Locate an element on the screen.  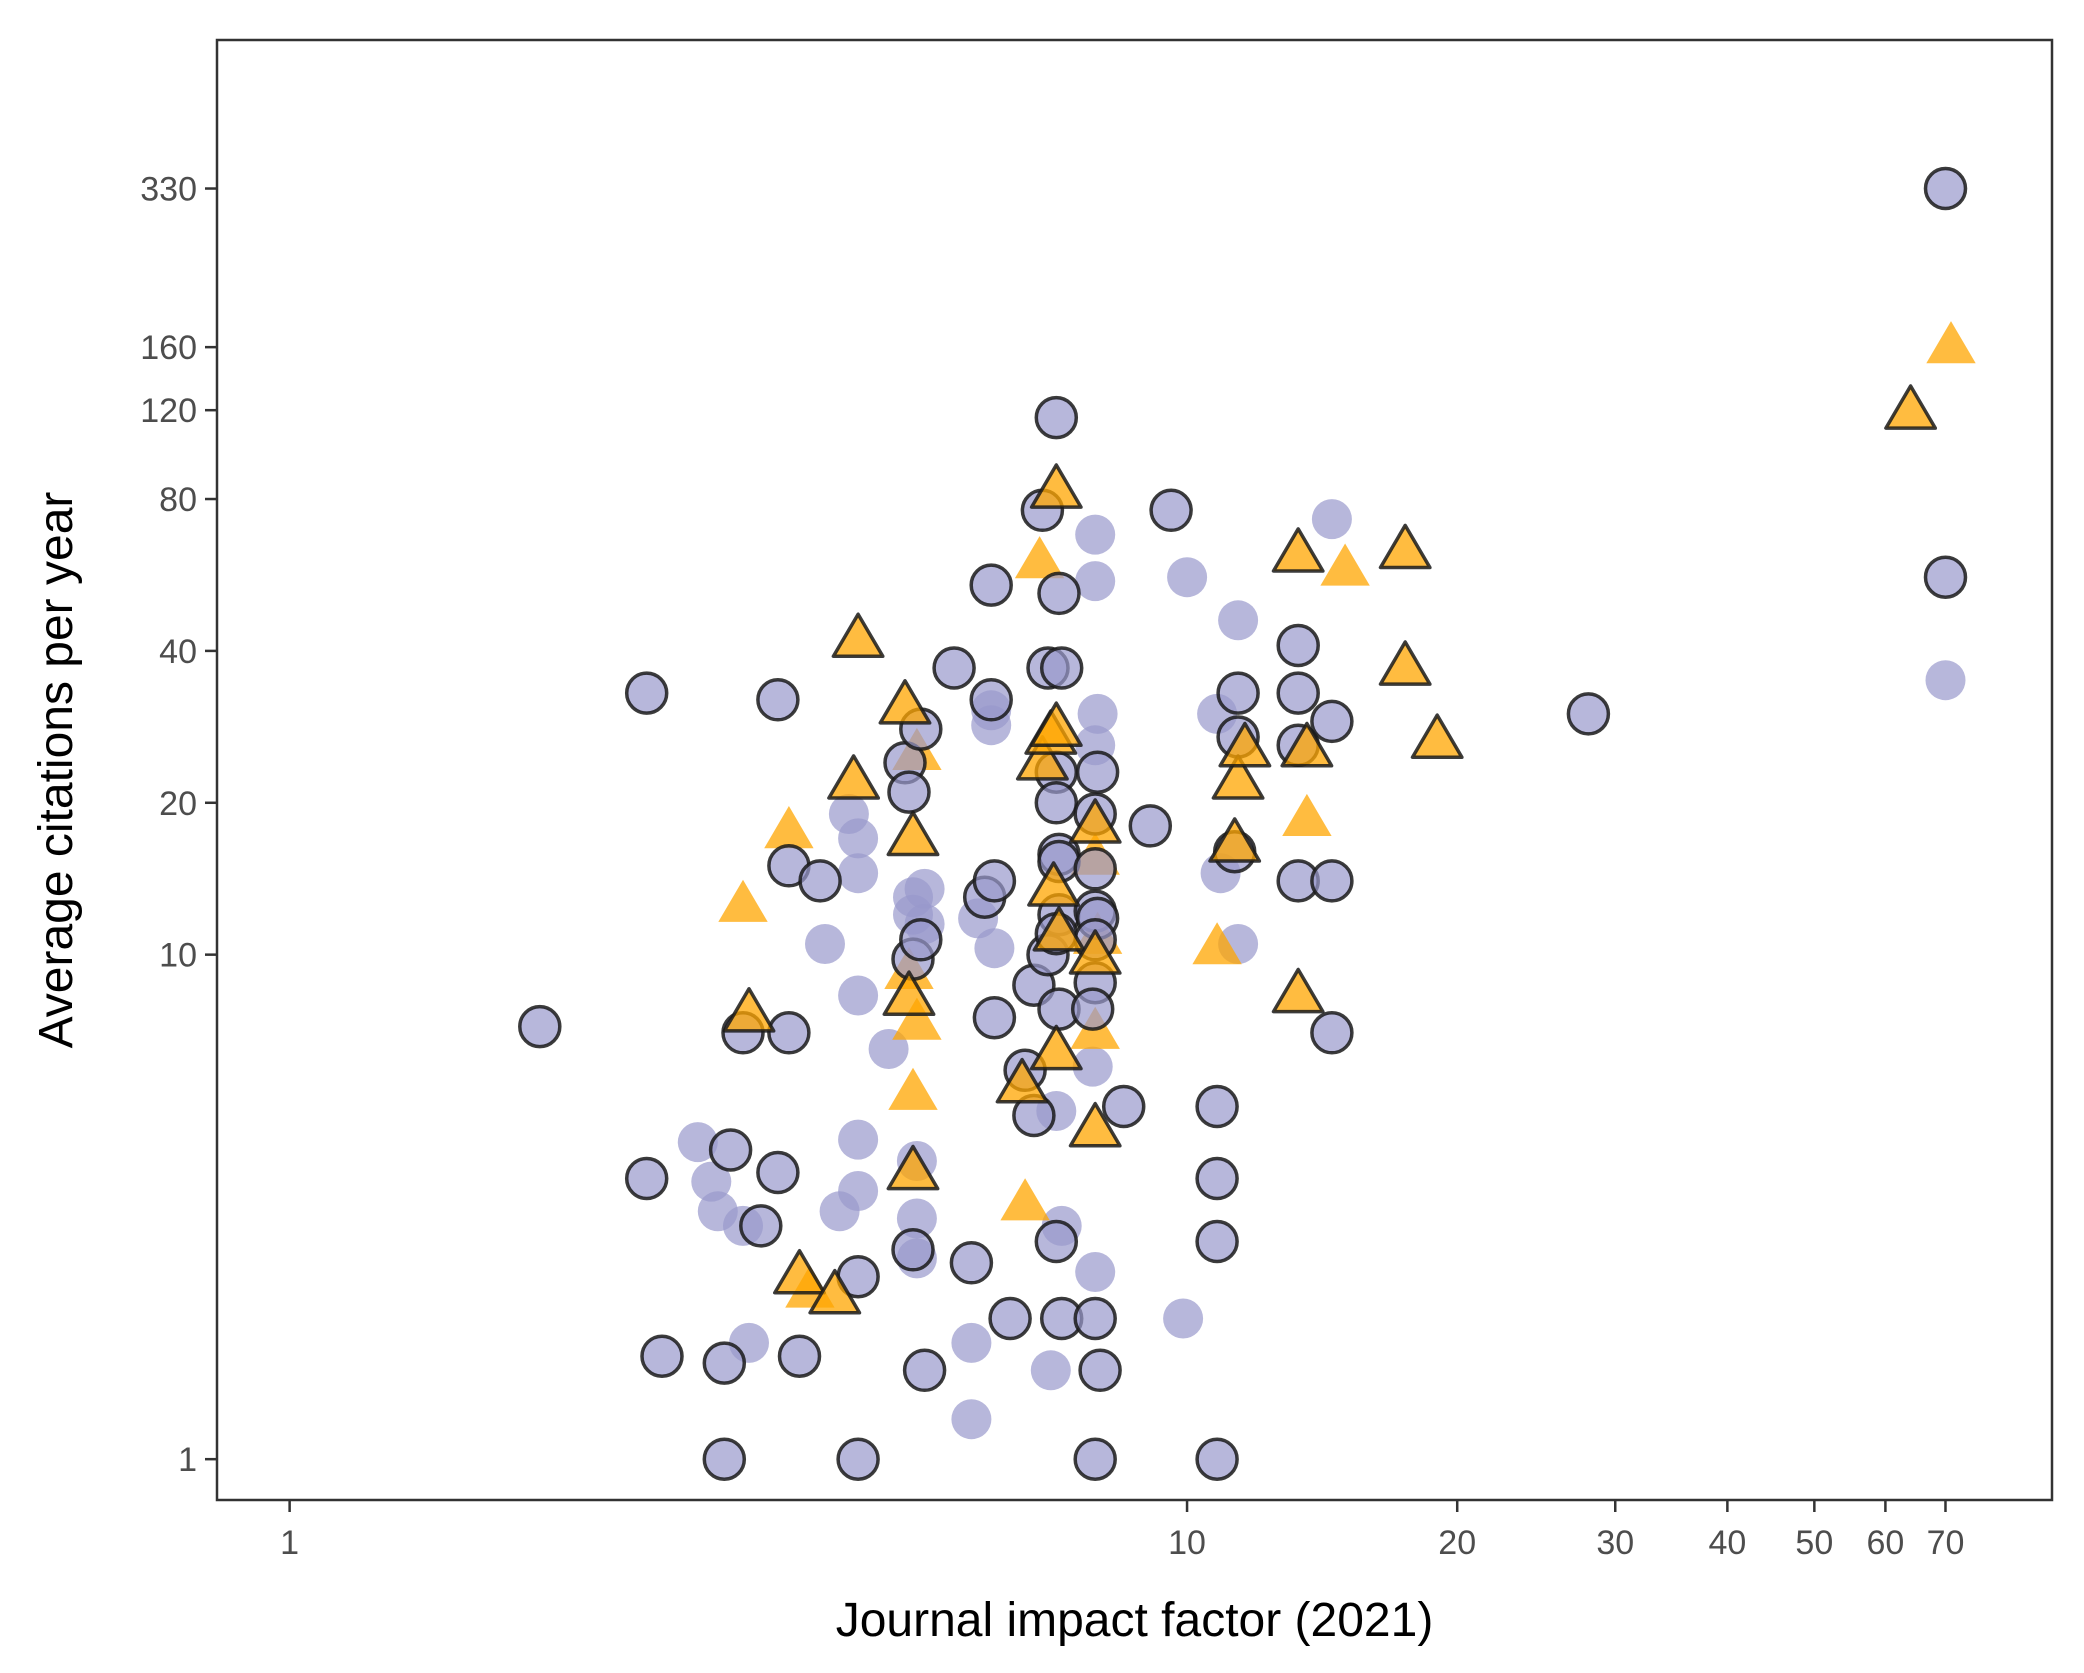
x-tick-label: 20 is located at coordinates (1457, 1543).